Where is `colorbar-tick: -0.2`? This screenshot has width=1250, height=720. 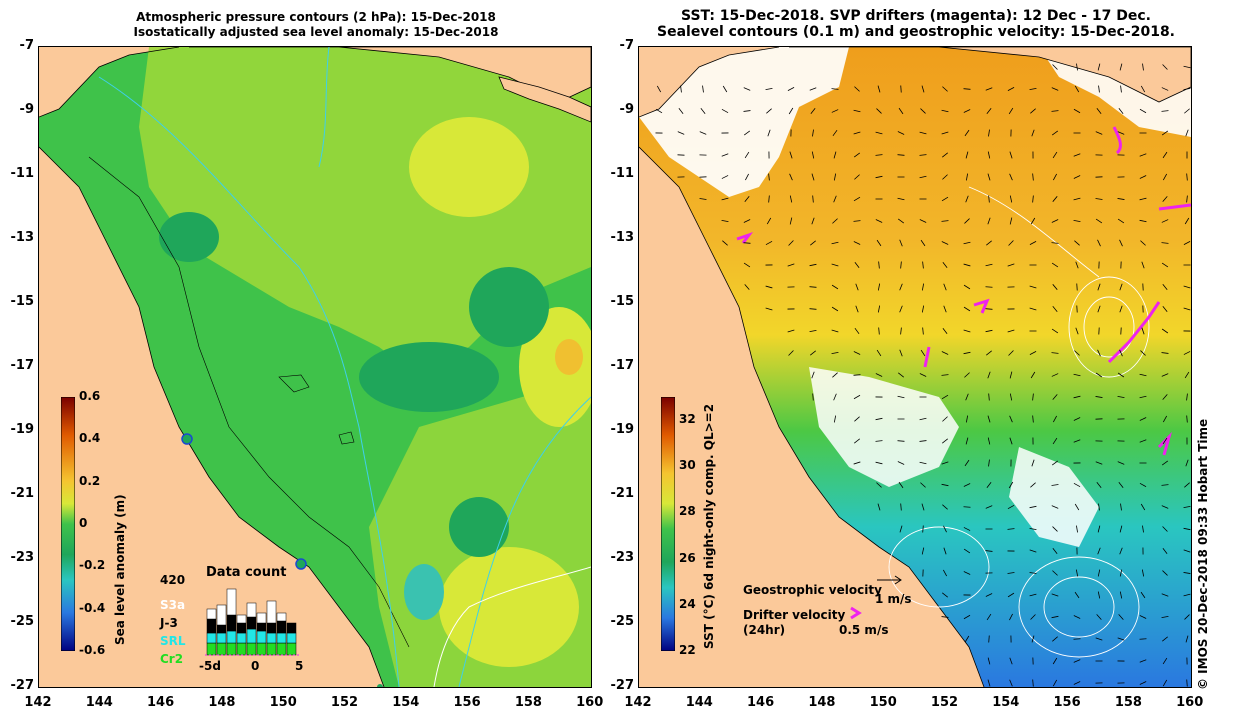 colorbar-tick: -0.2 is located at coordinates (92, 565).